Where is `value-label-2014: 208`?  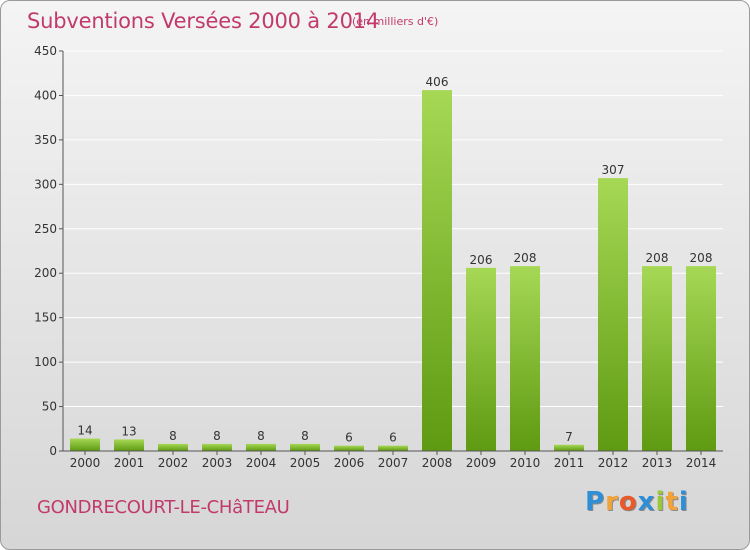 value-label-2014: 208 is located at coordinates (701, 258).